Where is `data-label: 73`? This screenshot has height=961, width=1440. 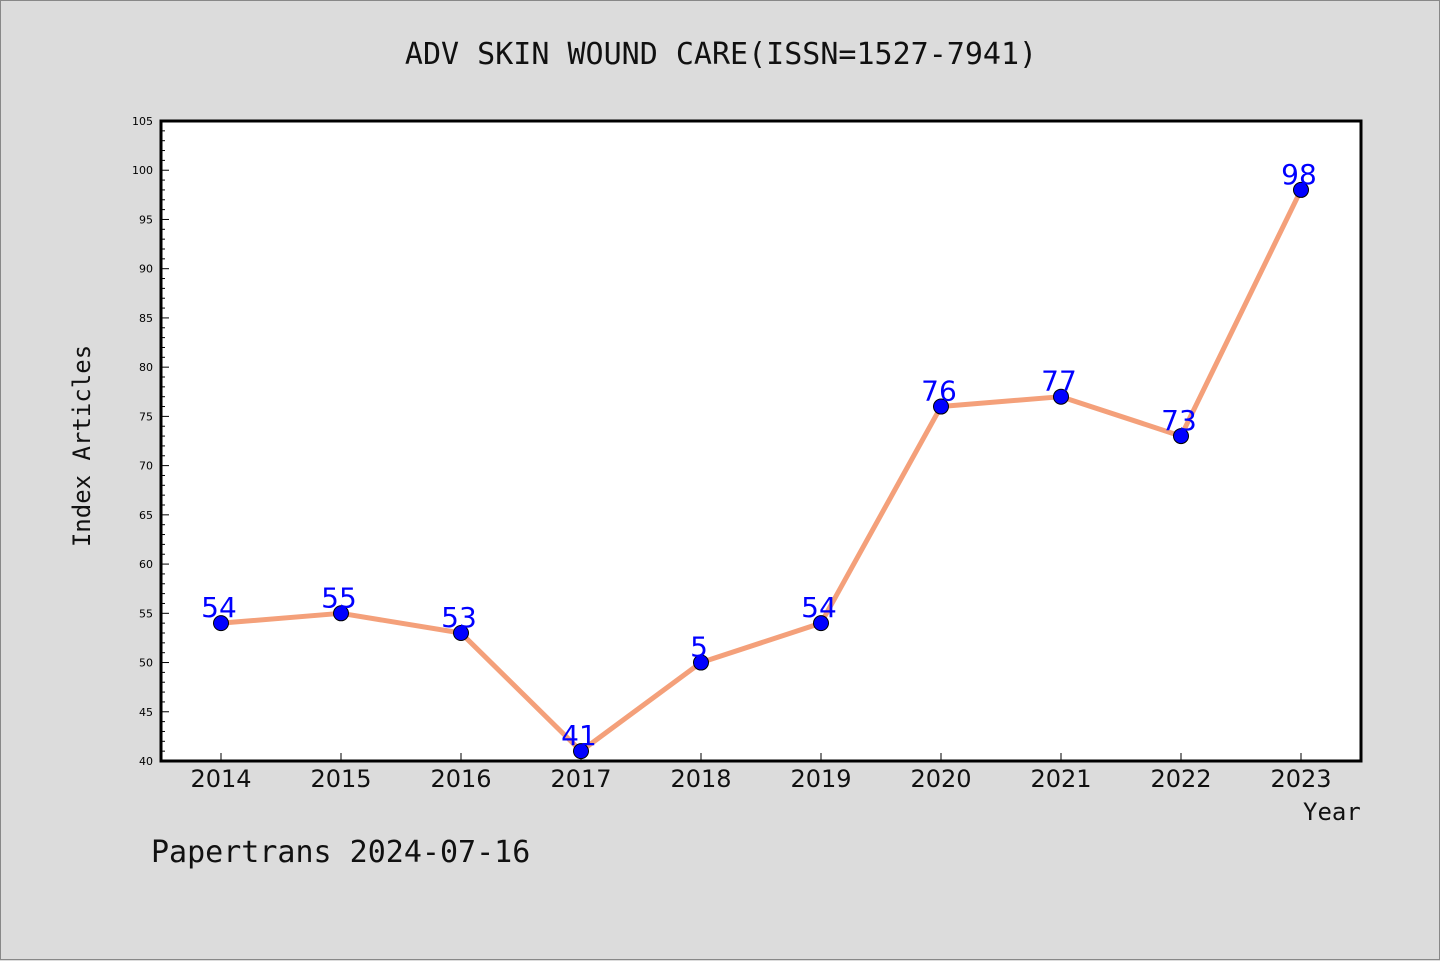 data-label: 73 is located at coordinates (1179, 420).